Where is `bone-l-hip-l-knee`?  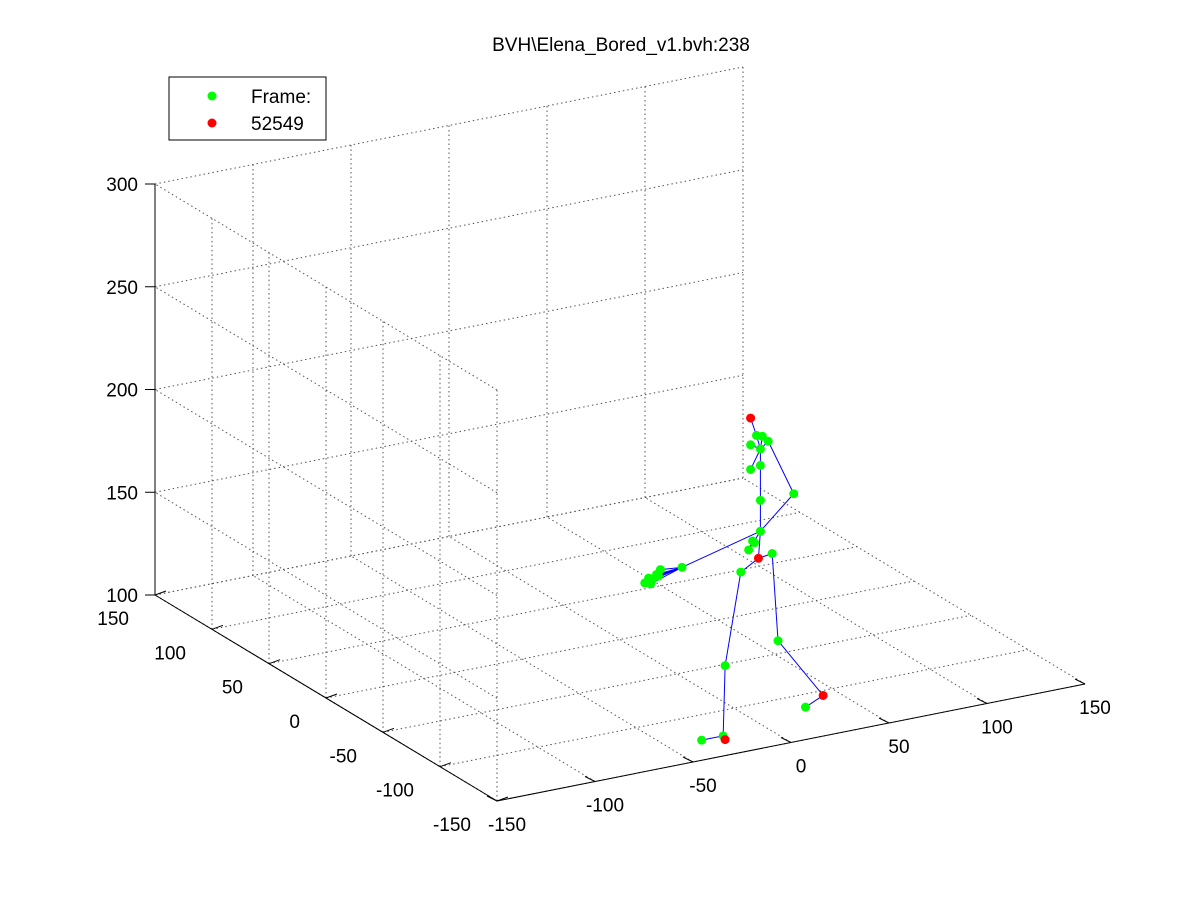
bone-l-hip-l-knee is located at coordinates (733, 619).